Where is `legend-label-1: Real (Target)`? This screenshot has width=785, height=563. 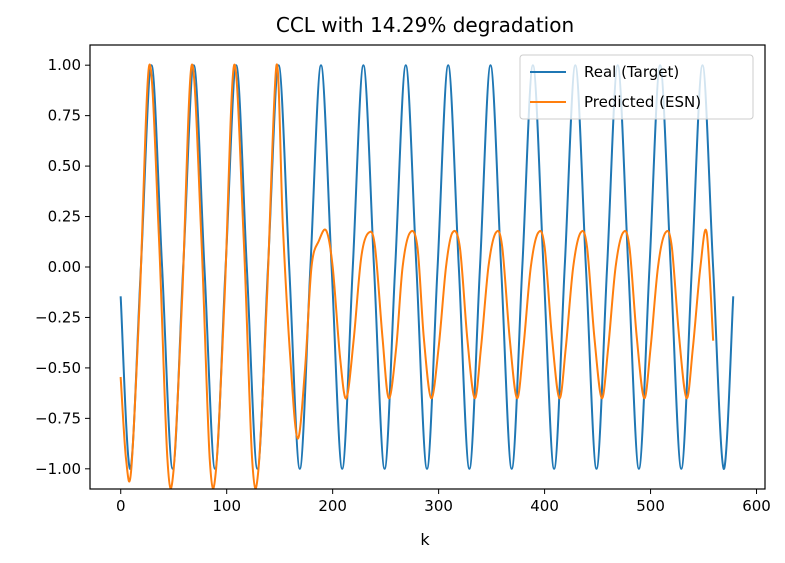 legend-label-1: Real (Target) is located at coordinates (631, 72).